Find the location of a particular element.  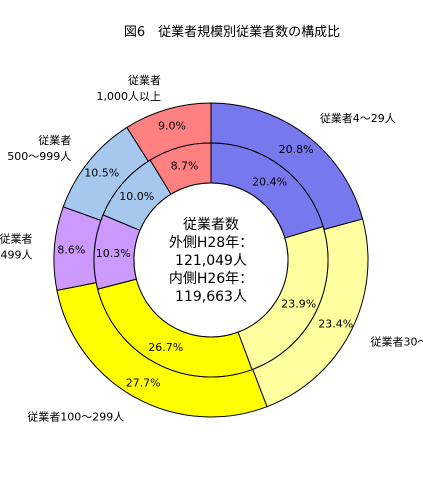

center-text-line-3: 内側H26年： is located at coordinates (211, 279).